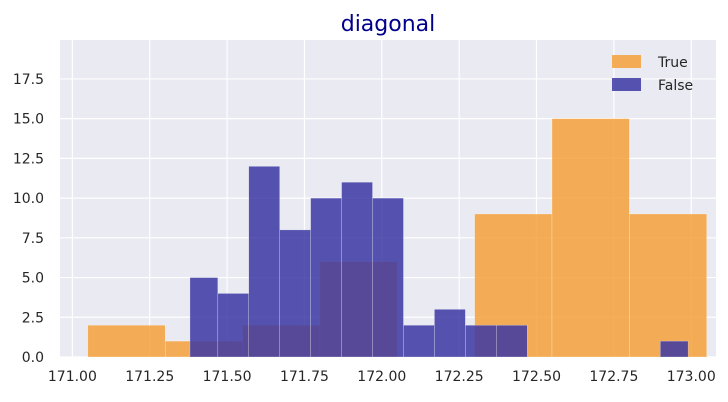 The image size is (728, 402). I want to click on x-tick-label: 171.50, so click(227, 377).